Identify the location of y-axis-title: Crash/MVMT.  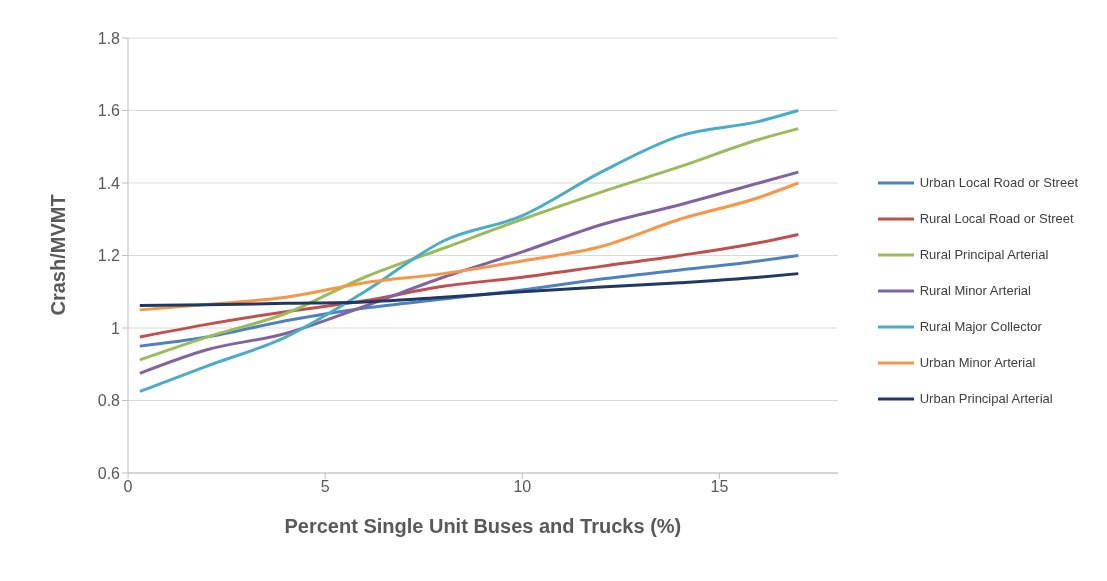
(58, 255).